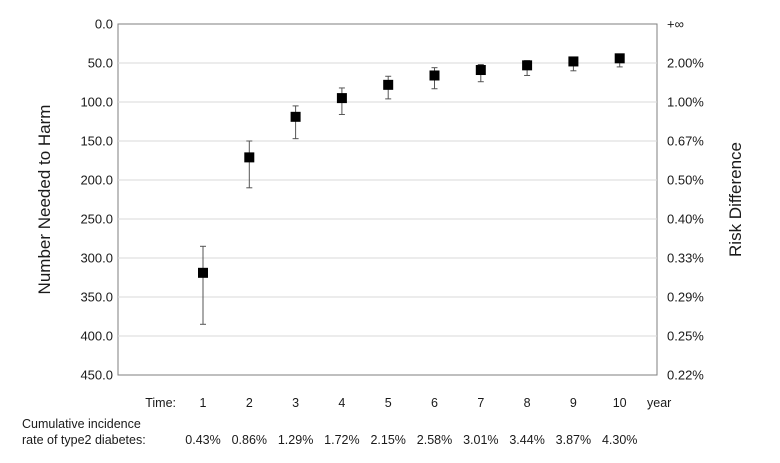  Describe the element at coordinates (480, 440) in the screenshot. I see `incidence-value: 3.01%` at that location.